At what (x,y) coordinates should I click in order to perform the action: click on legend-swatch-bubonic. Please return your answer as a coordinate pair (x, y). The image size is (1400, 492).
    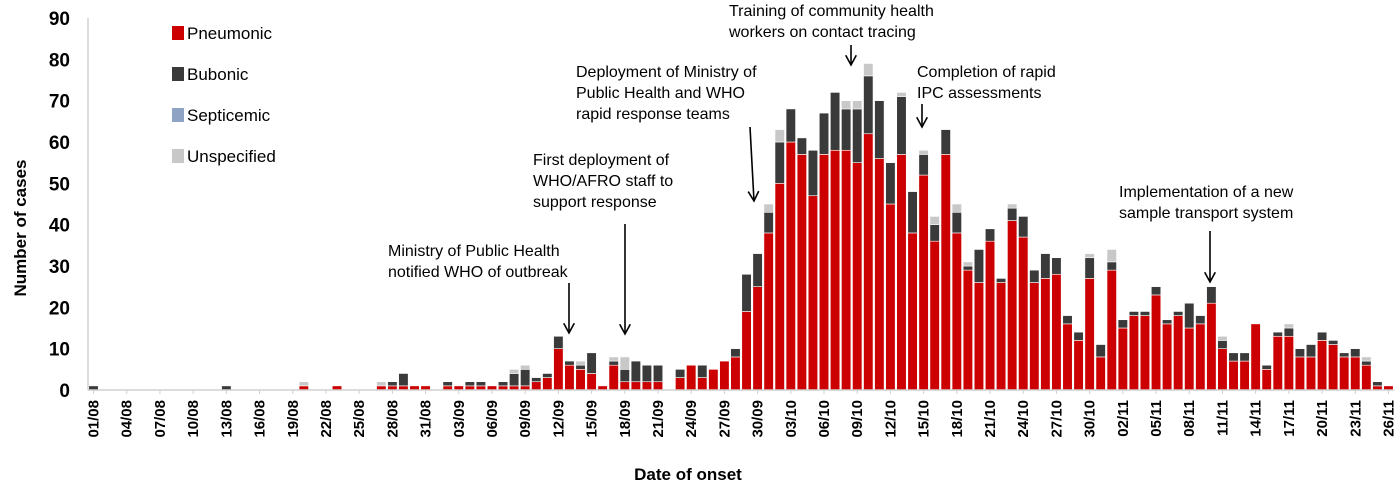
    Looking at the image, I should click on (178, 74).